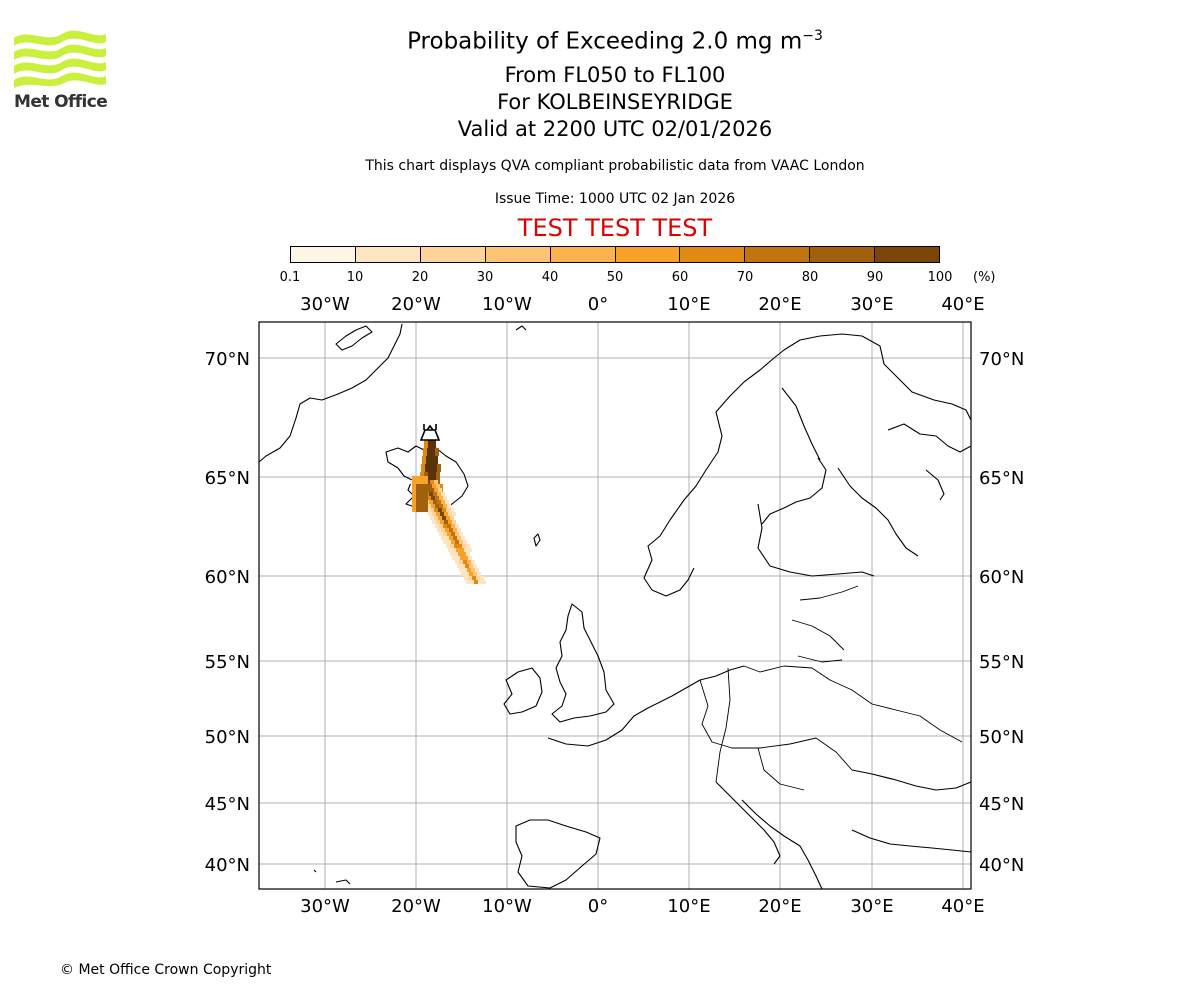 The height and width of the screenshot is (1000, 1200). I want to click on lat-label: 55°N, so click(227, 662).